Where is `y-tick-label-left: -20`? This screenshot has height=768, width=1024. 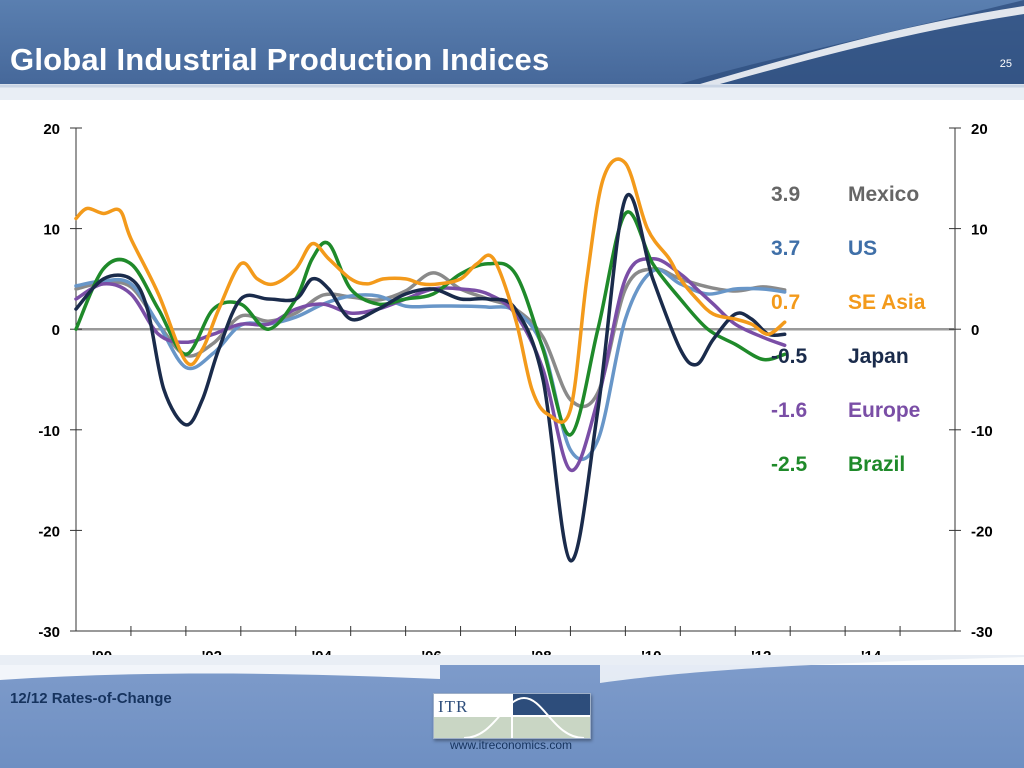
y-tick-label-left: -20 is located at coordinates (49, 531).